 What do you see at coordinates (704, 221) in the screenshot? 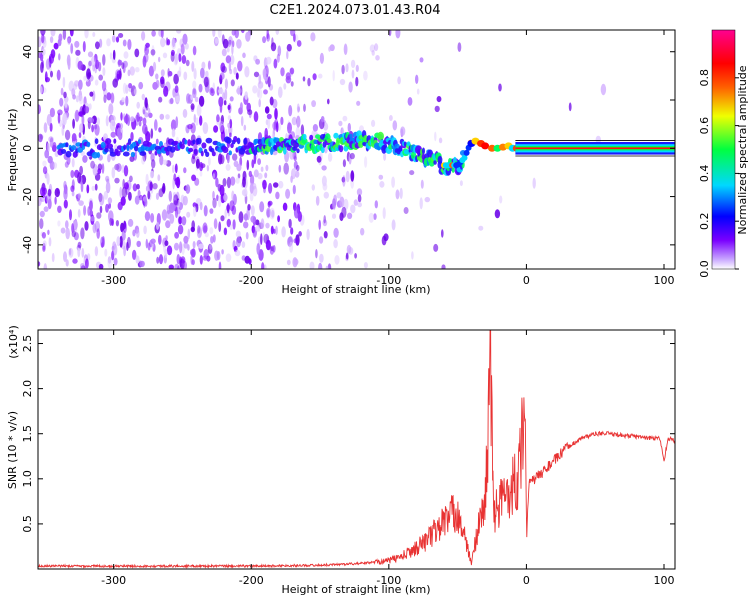
I see `colorbar-tick-label: 0.2` at bounding box center [704, 221].